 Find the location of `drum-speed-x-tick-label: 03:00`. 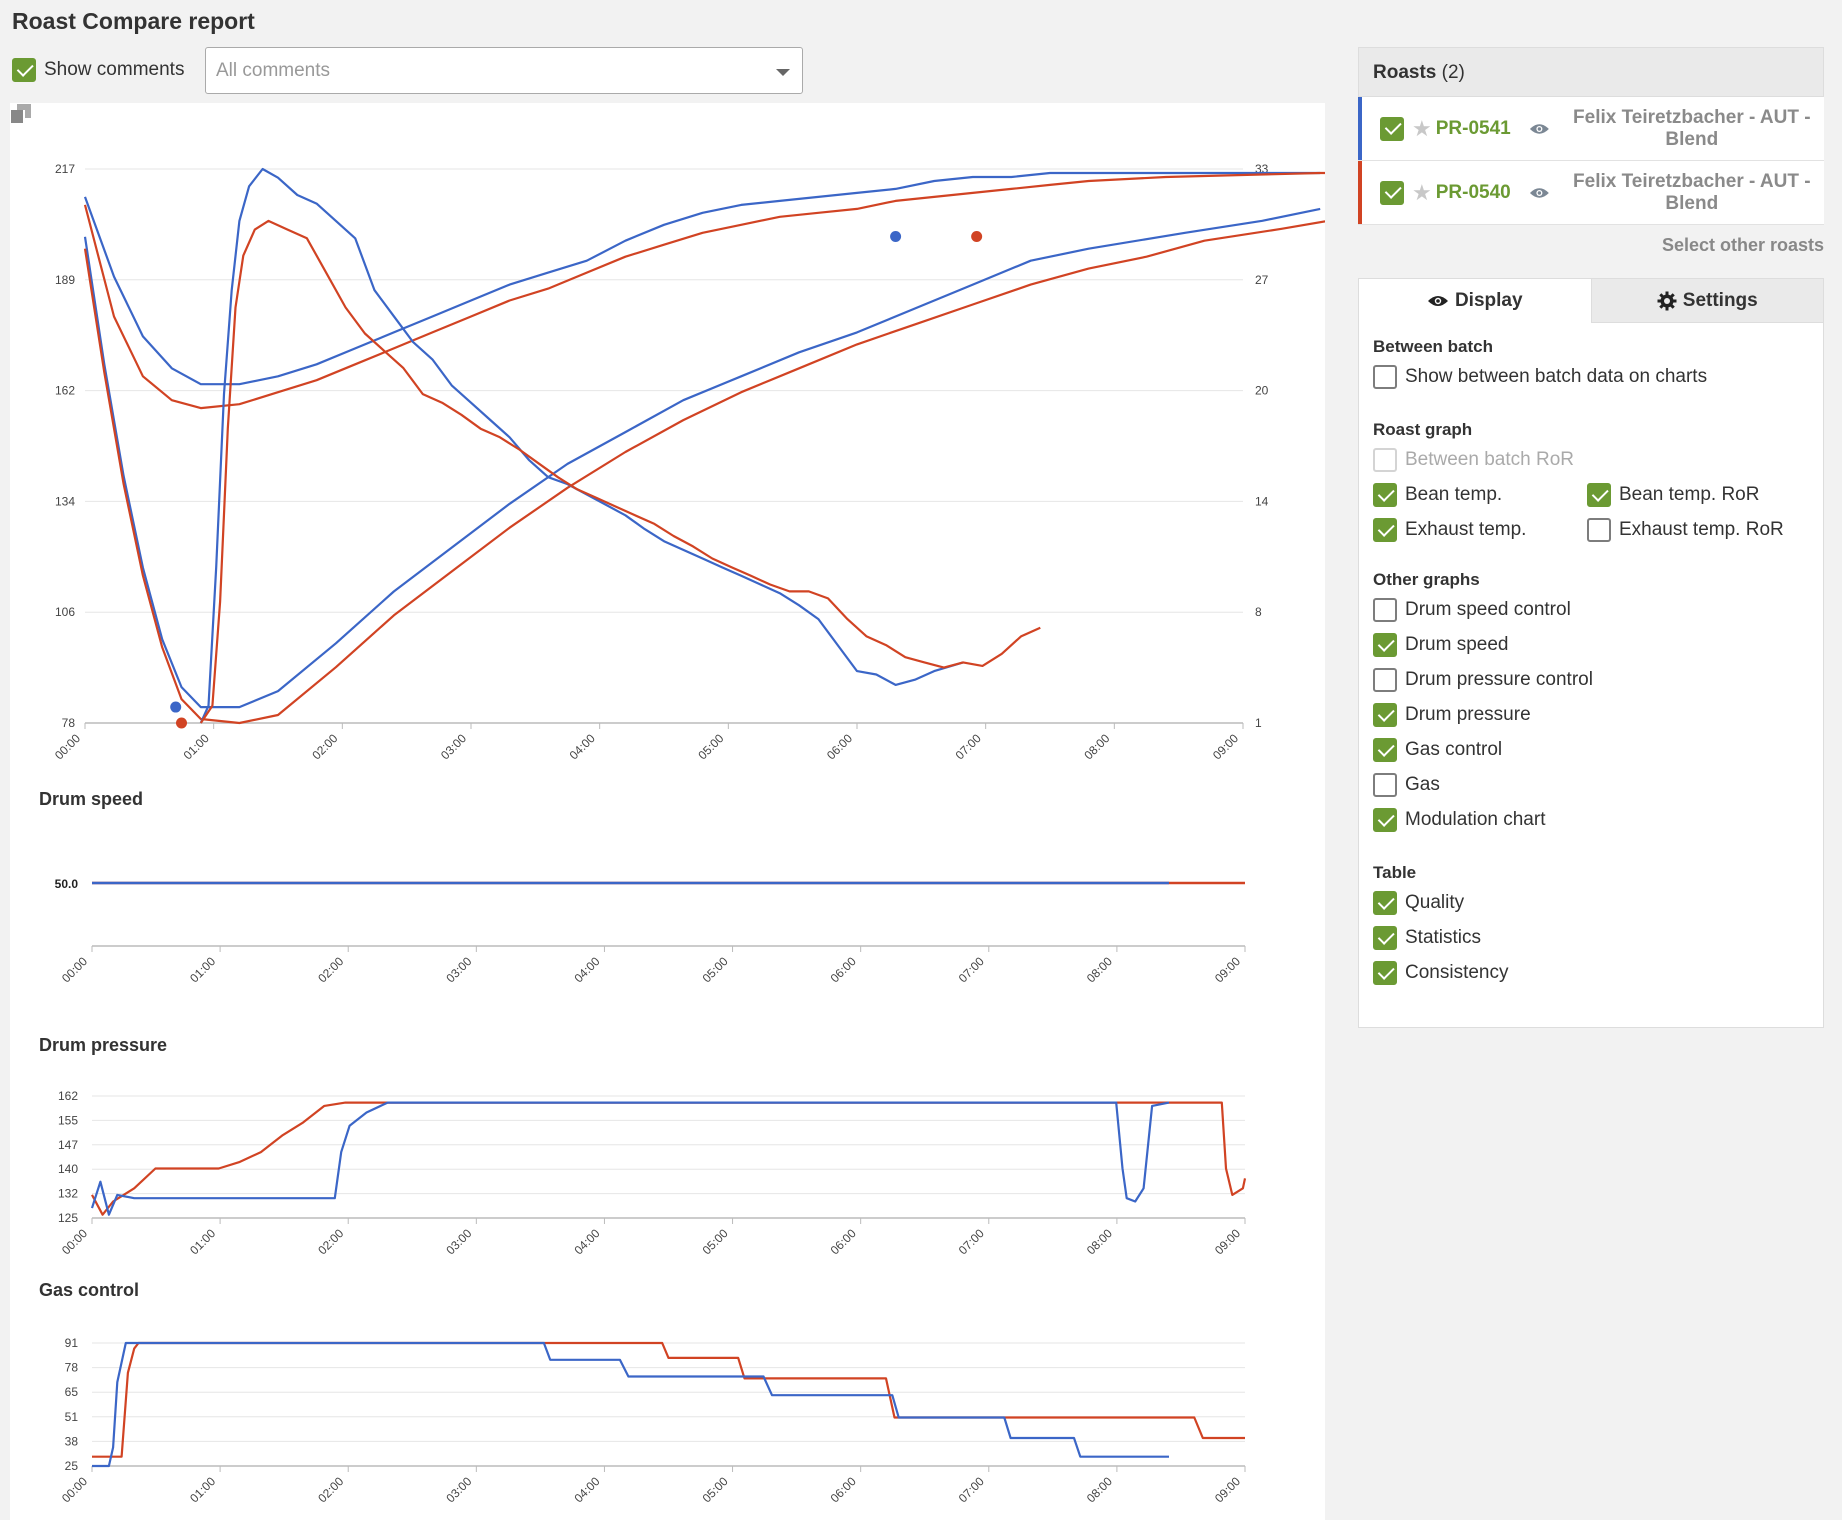

drum-speed-x-tick-label: 03:00 is located at coordinates (458, 969).